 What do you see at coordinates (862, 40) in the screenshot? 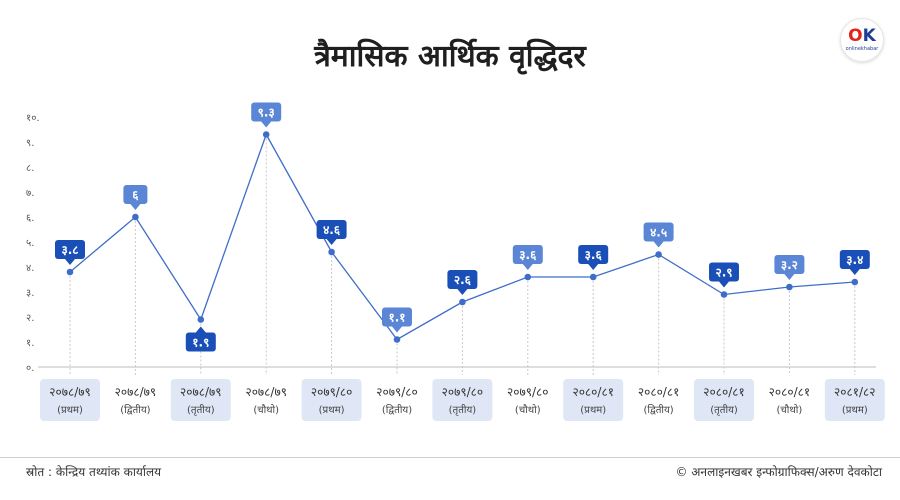
I see `onlinekhabar-logo: OK onlinekhabar` at bounding box center [862, 40].